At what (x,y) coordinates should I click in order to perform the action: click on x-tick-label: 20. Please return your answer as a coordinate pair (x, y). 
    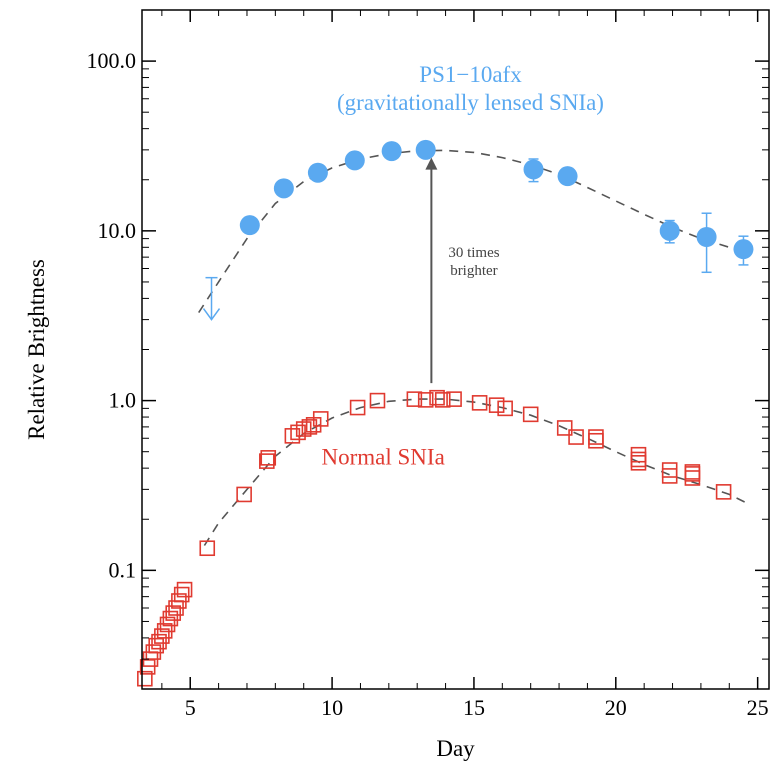
    Looking at the image, I should click on (616, 707).